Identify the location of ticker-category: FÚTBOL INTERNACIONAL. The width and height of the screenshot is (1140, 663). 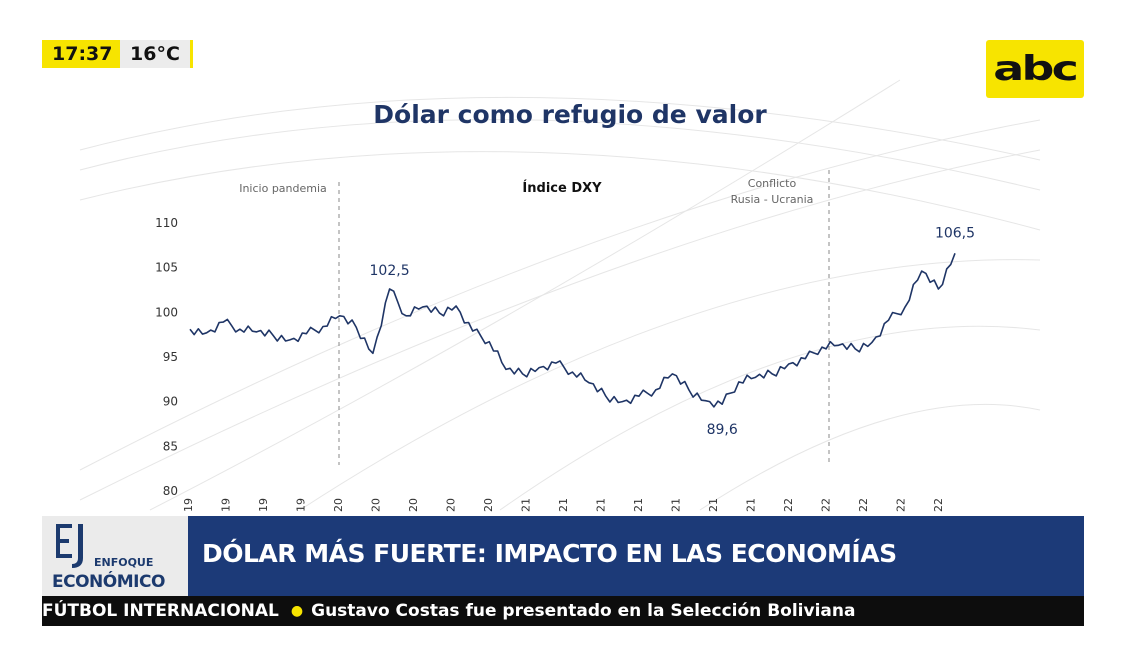
(160, 611).